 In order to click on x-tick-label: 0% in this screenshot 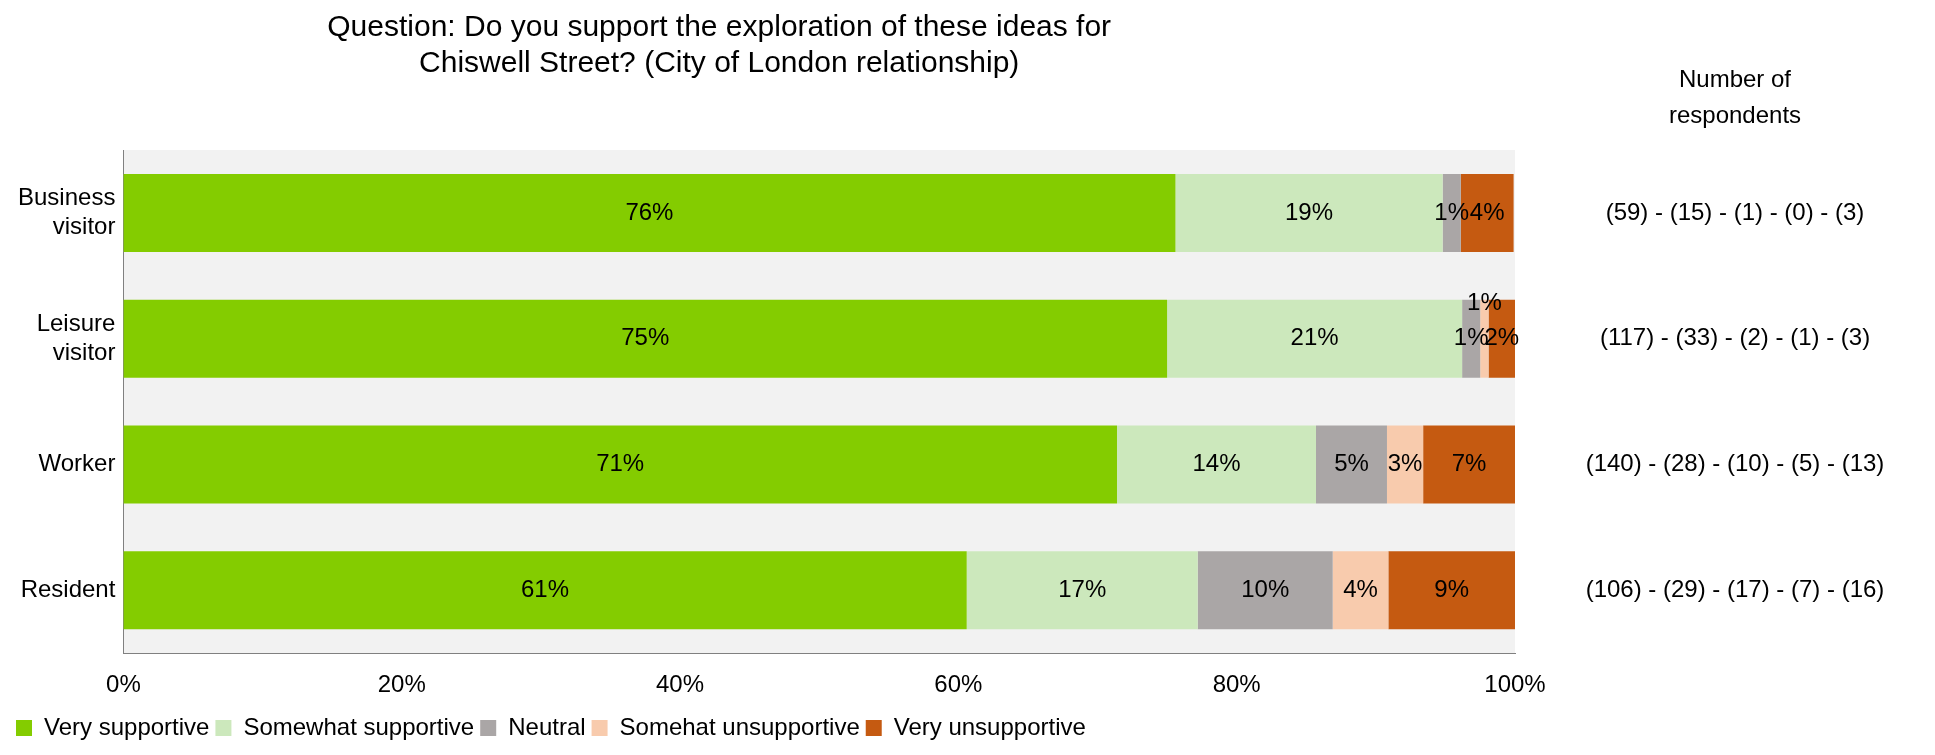, I will do `click(123, 684)`.